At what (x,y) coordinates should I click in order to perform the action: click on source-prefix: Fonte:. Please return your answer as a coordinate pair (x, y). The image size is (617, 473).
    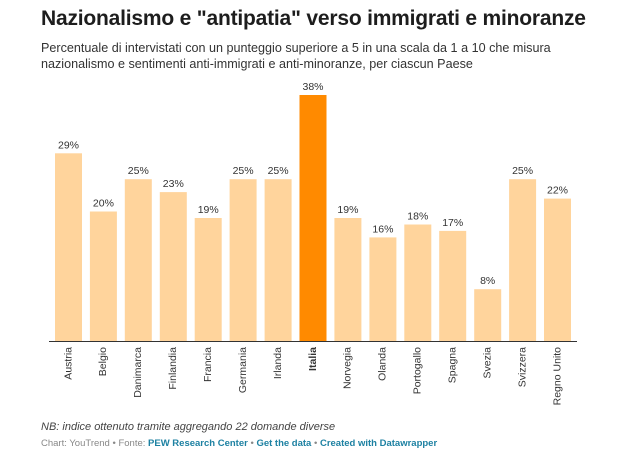
    Looking at the image, I should click on (132, 443).